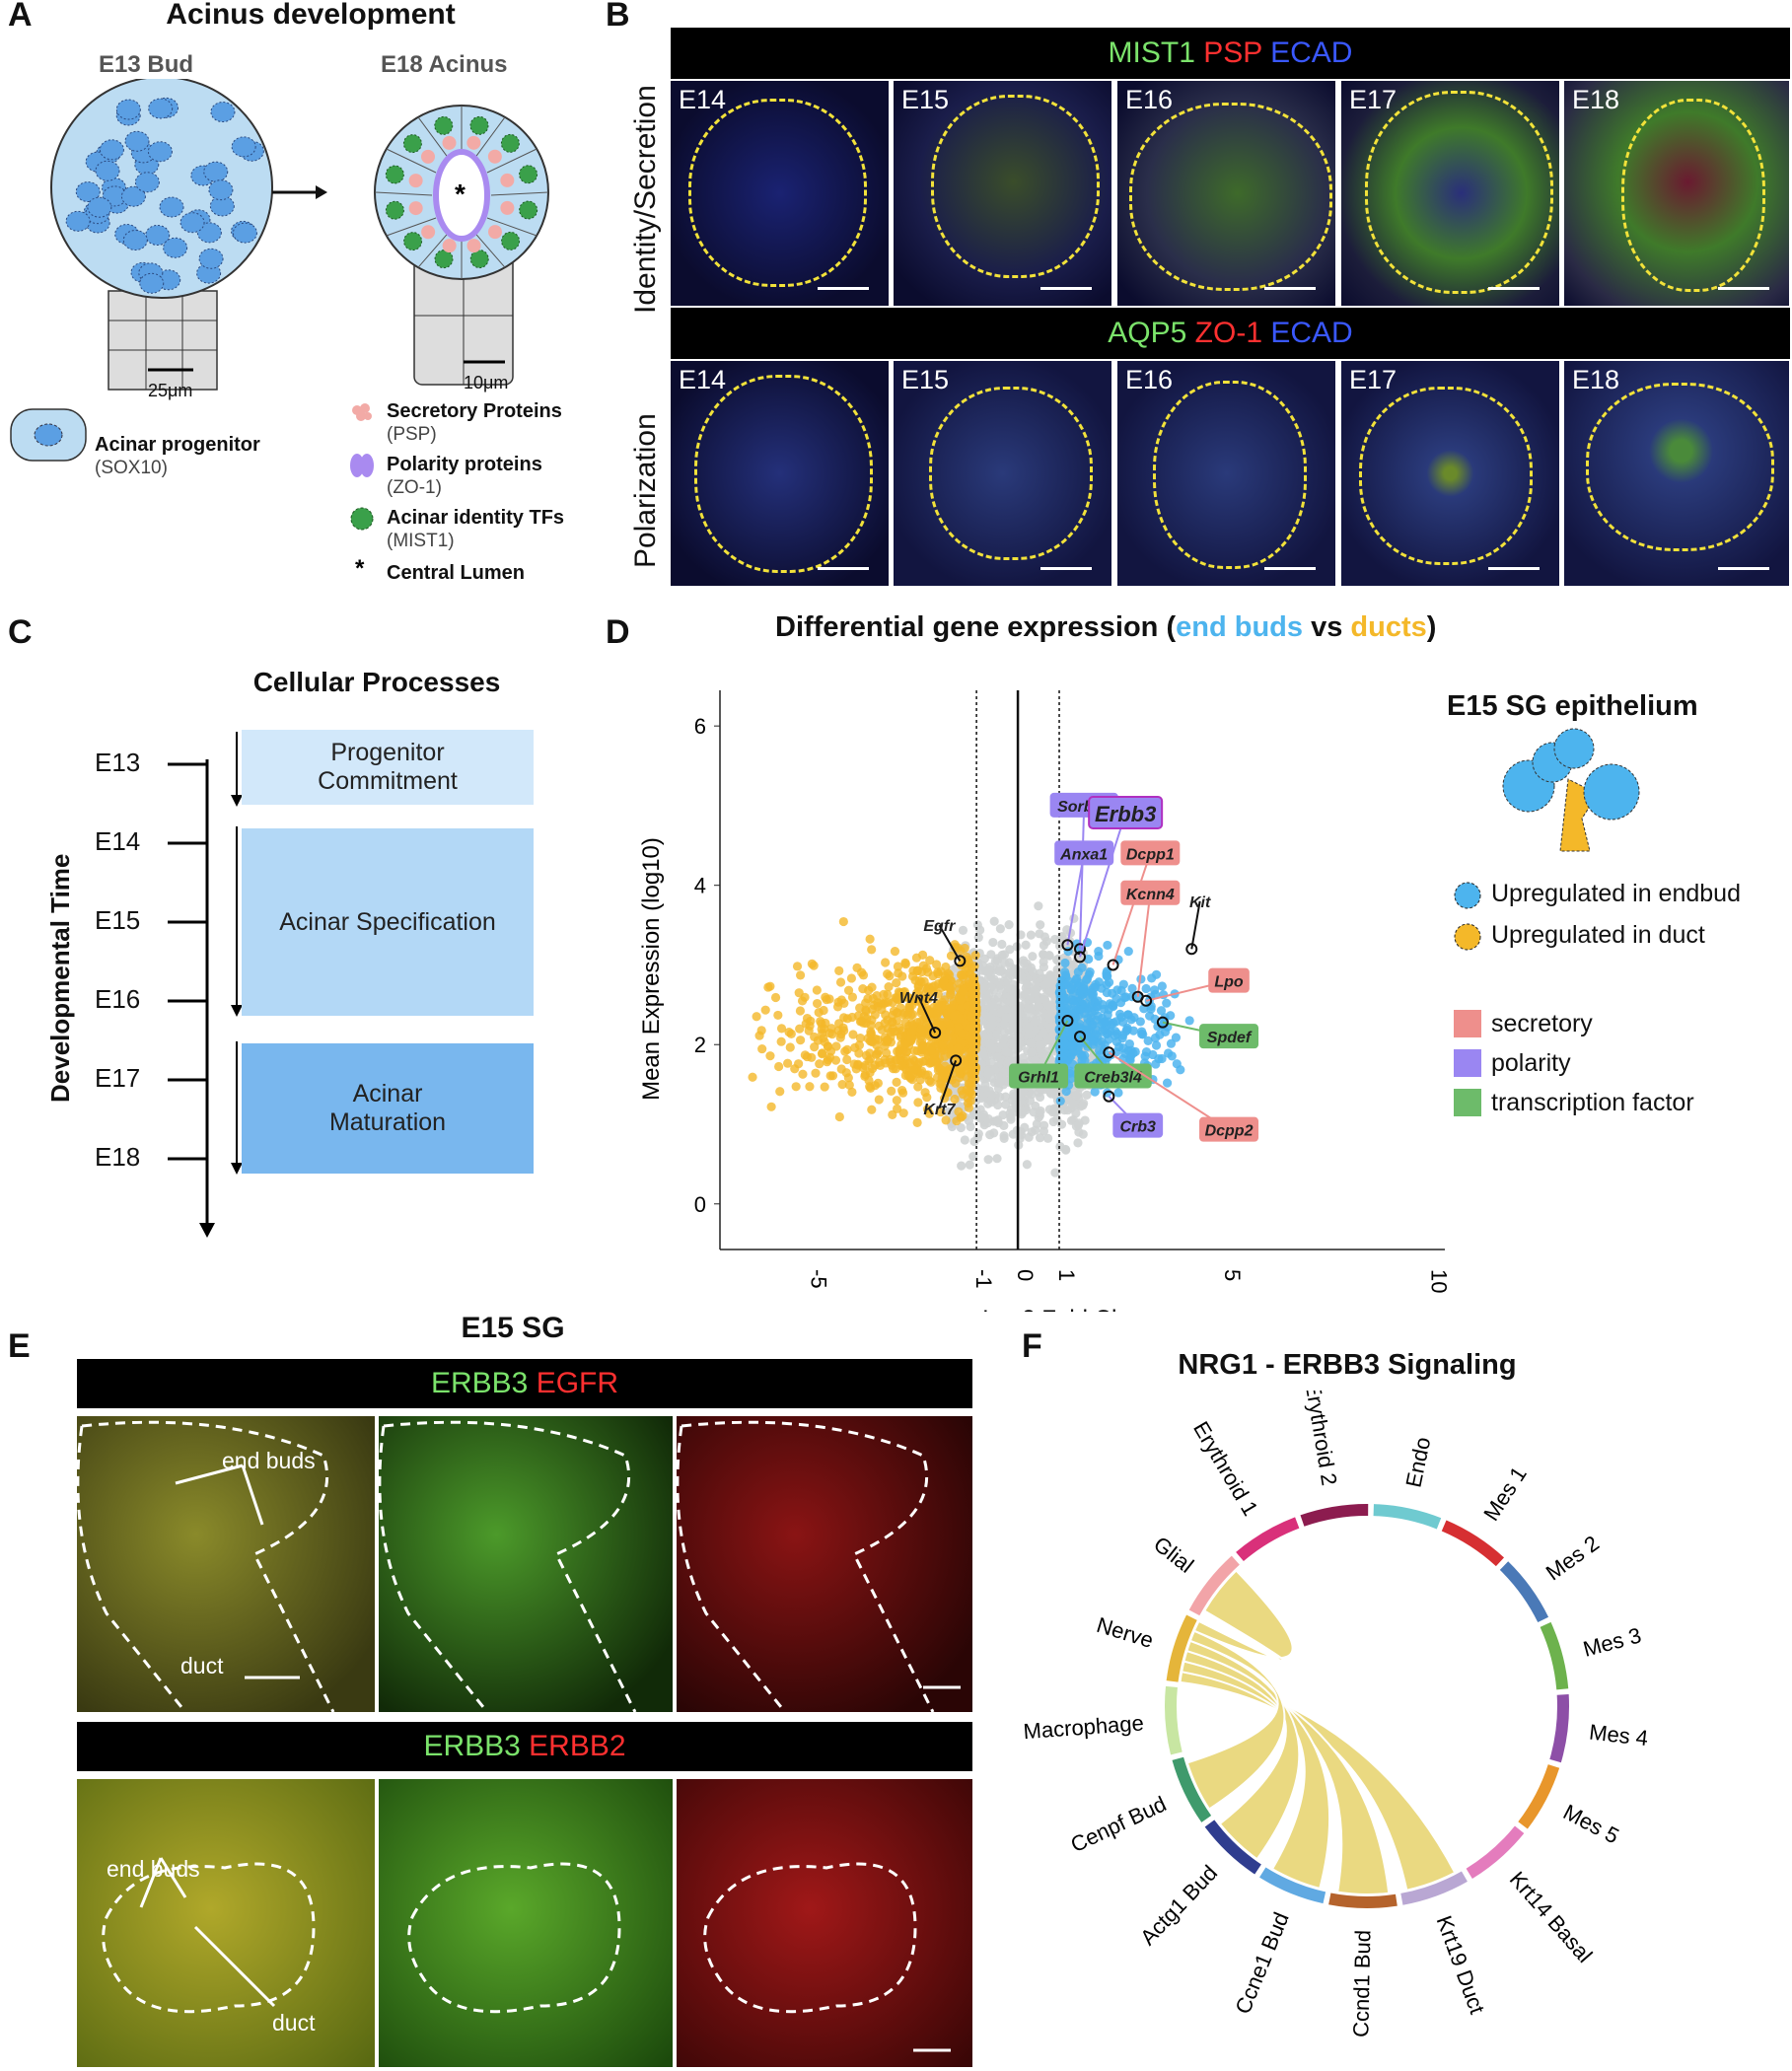 The width and height of the screenshot is (1792, 2071). What do you see at coordinates (618, 632) in the screenshot?
I see `panel-label-d: D` at bounding box center [618, 632].